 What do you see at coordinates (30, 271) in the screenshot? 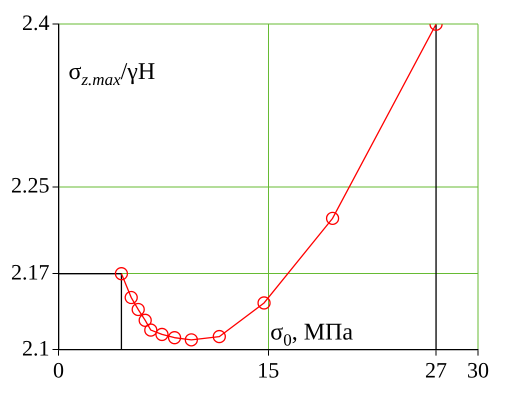
I see `y-tick-label: 2.17` at bounding box center [30, 271].